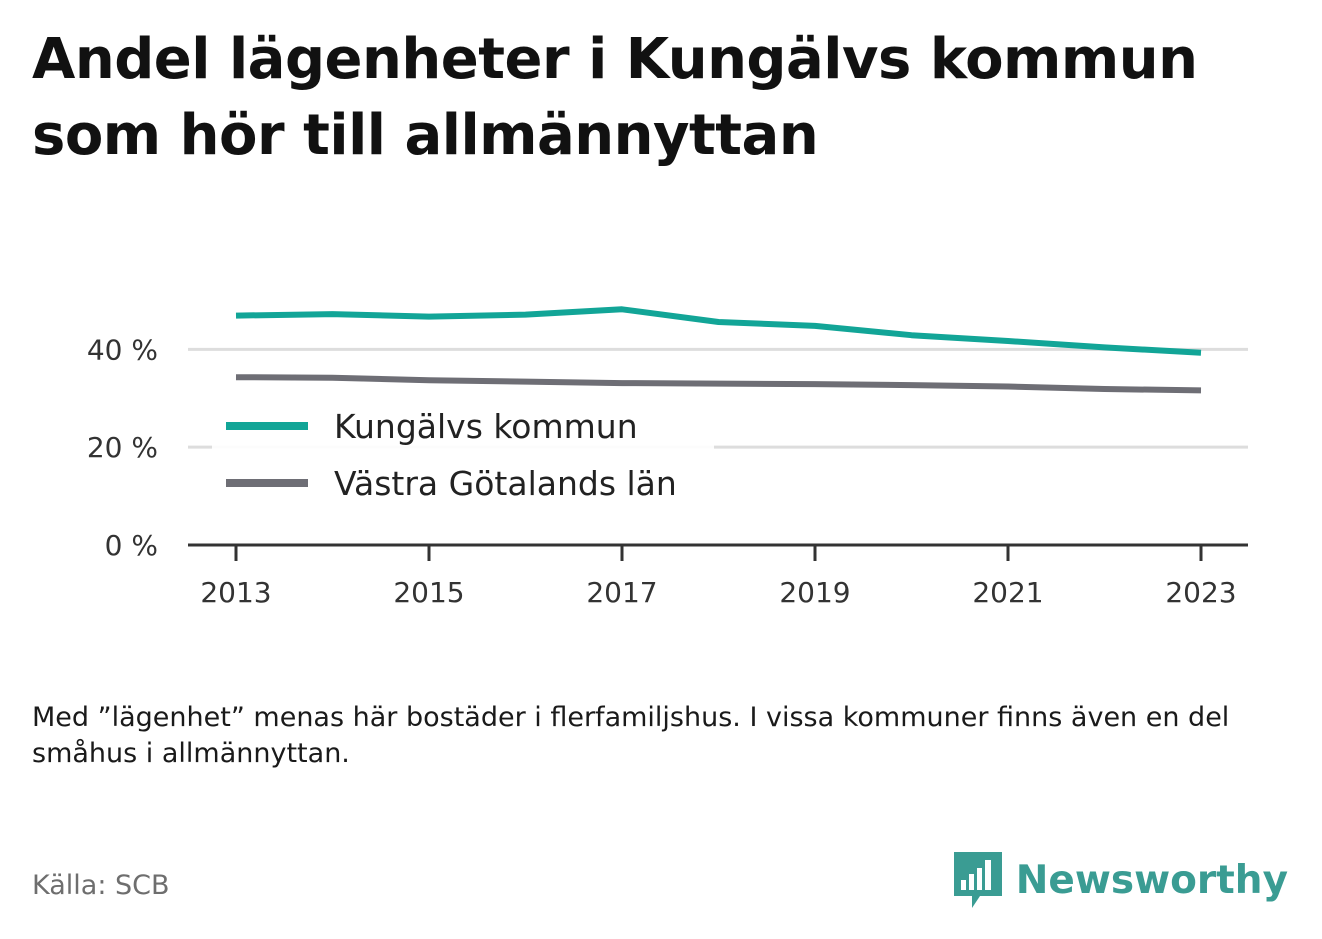  I want to click on legend-label: Västra Götalands län, so click(505, 483).